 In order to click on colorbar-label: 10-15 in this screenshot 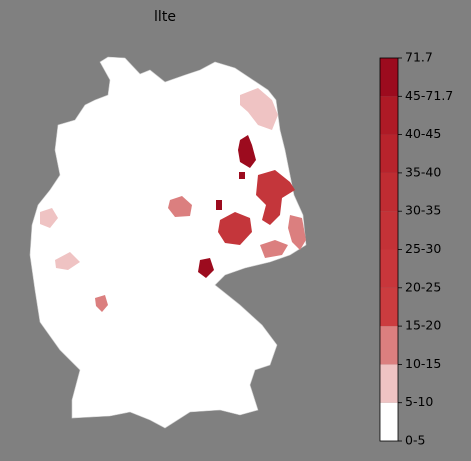, I will do `click(423, 363)`.